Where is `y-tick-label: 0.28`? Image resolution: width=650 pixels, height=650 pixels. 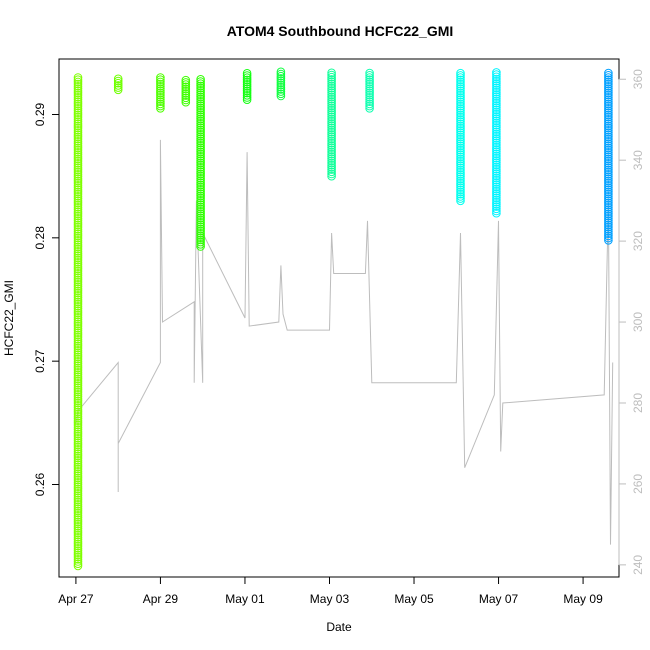 y-tick-label: 0.28 is located at coordinates (40, 238).